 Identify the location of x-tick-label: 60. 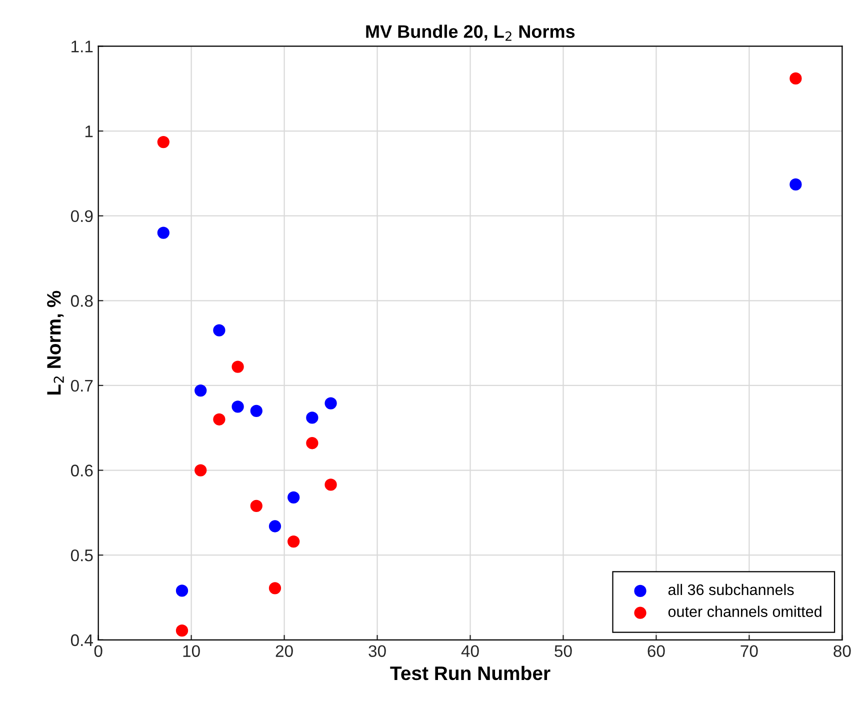
(656, 651).